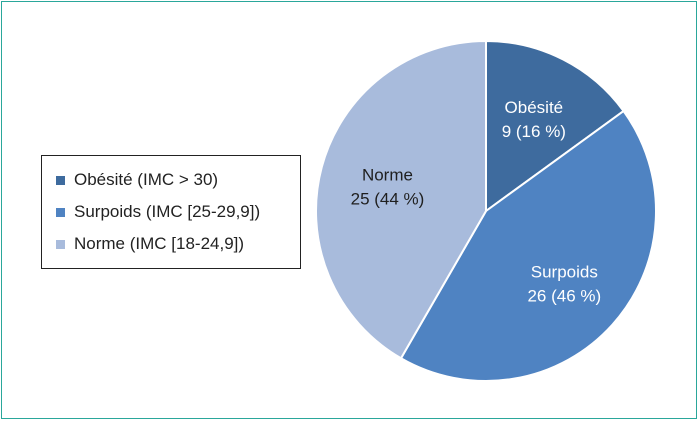 This screenshot has height=422, width=700. I want to click on slice-name-obesite: Obésité, so click(534, 107).